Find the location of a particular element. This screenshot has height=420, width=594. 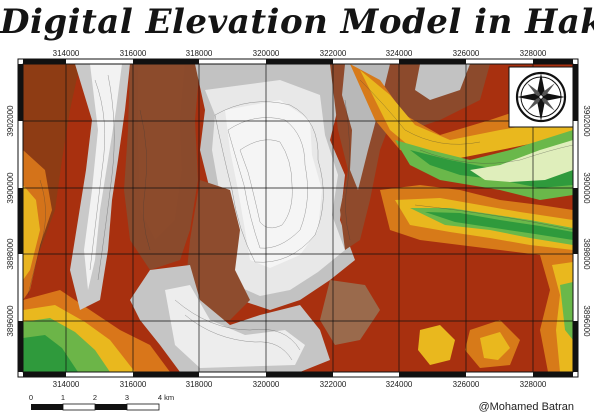

scale-label-2: 2 is located at coordinates (95, 397).